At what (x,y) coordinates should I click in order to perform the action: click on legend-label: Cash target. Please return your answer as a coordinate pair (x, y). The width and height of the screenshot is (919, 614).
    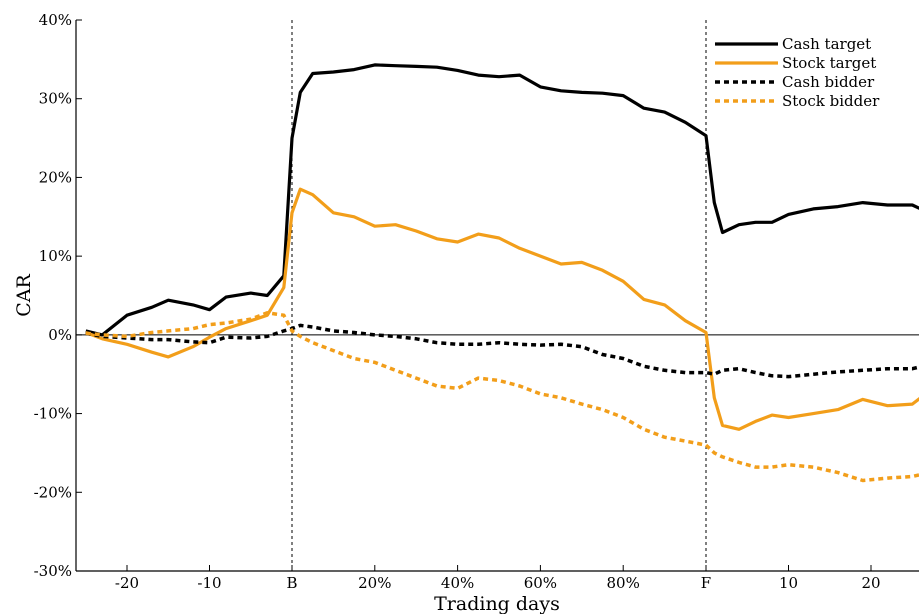
    Looking at the image, I should click on (826, 44).